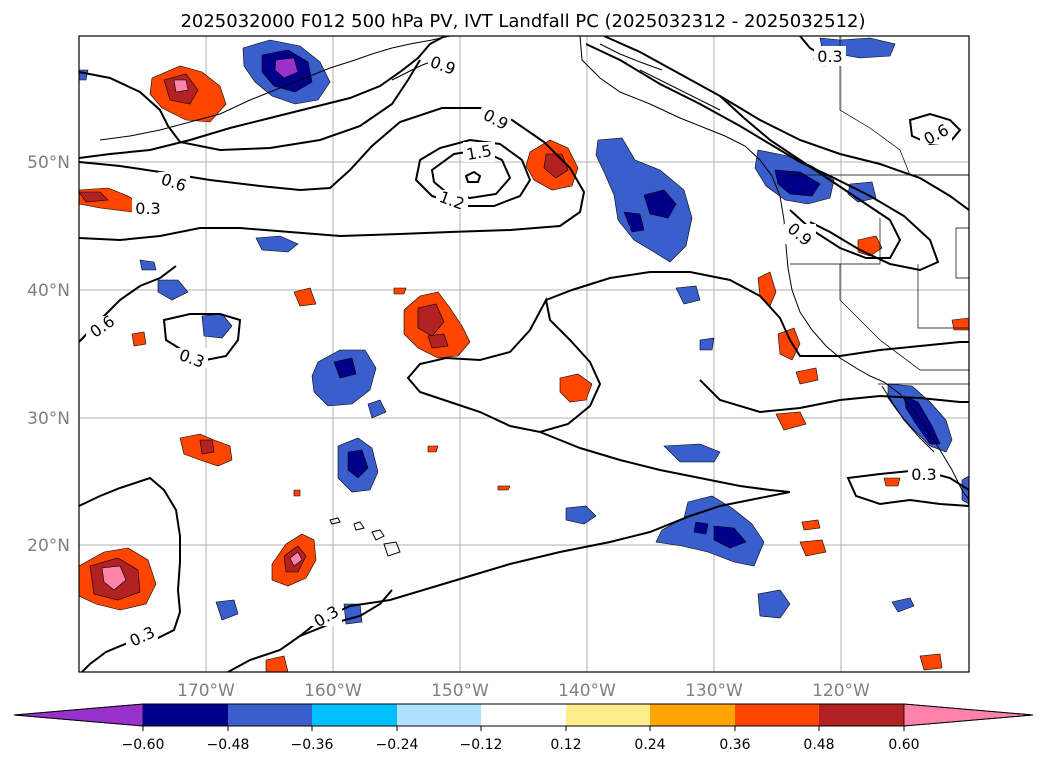 Image resolution: width=1047 pixels, height=765 pixels. I want to click on colorbar-tick-label: −0.36, so click(312, 745).